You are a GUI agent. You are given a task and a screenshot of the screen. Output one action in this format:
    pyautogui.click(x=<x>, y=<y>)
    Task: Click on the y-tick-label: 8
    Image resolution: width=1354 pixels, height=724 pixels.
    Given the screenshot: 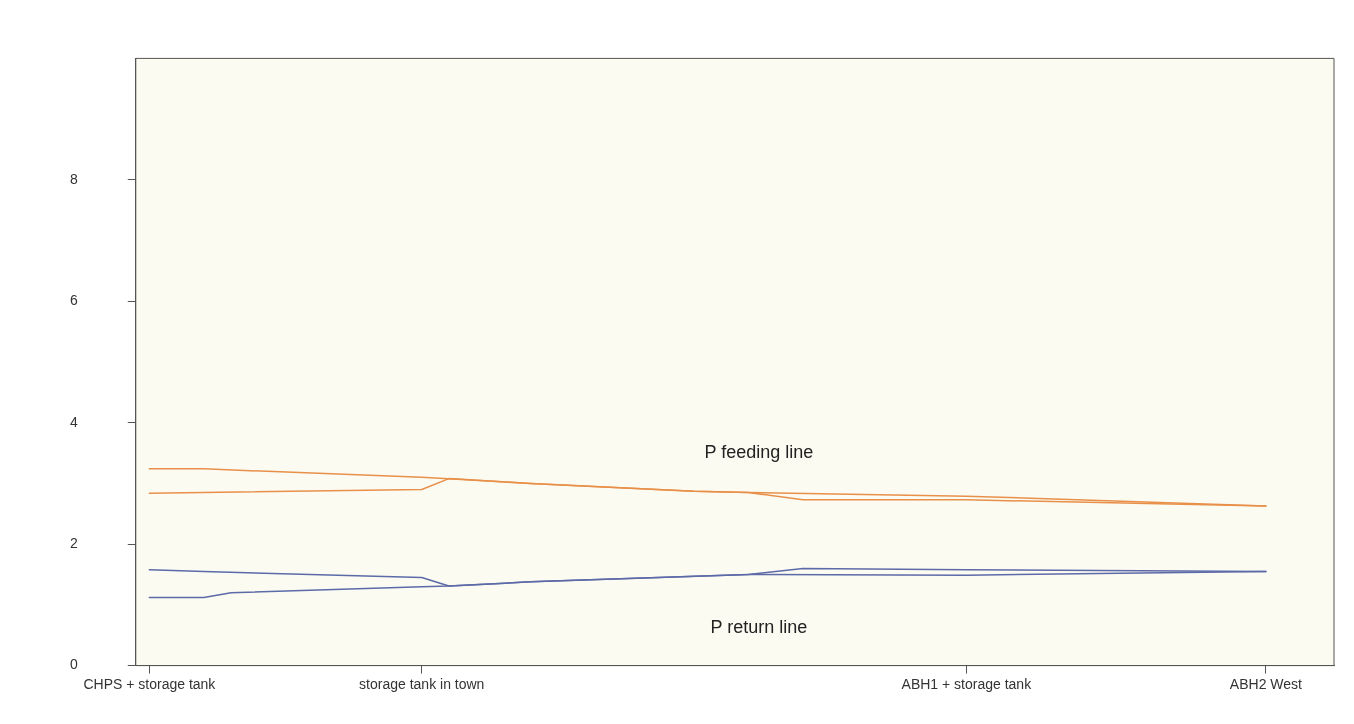 What is the action you would take?
    pyautogui.click(x=73, y=178)
    